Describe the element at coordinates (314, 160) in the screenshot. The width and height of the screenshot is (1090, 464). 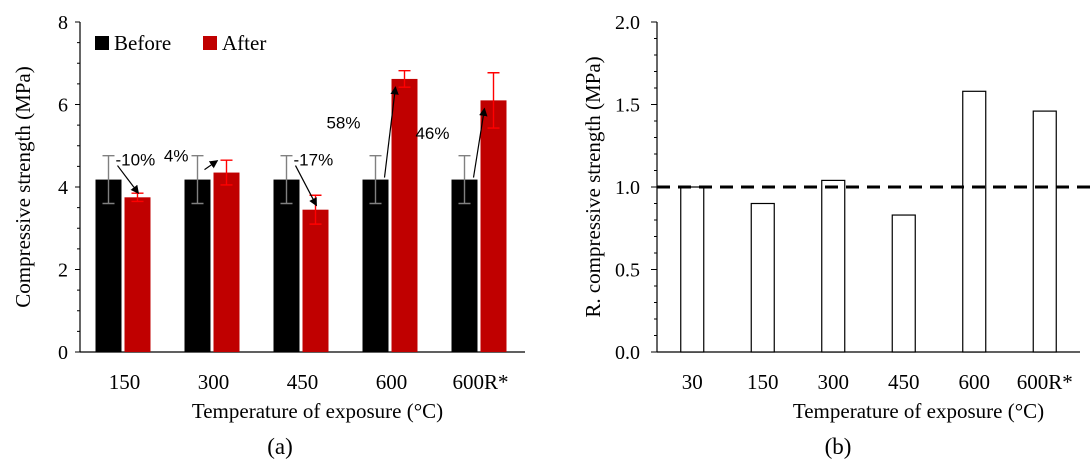
I see `change-annotation: -17%` at that location.